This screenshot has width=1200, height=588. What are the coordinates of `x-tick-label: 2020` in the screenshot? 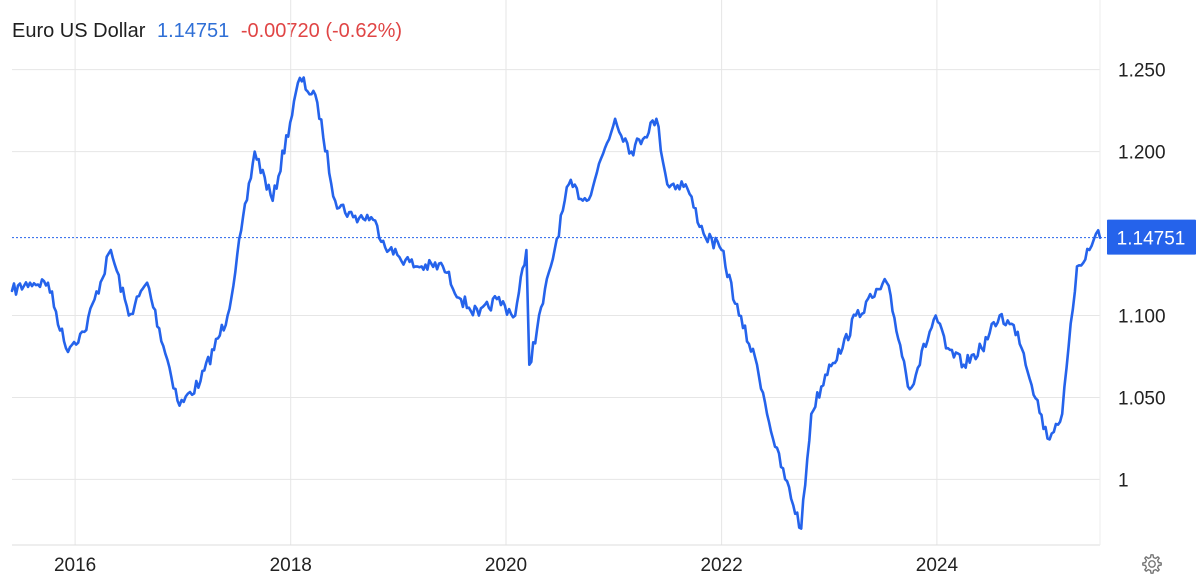 It's located at (506, 565).